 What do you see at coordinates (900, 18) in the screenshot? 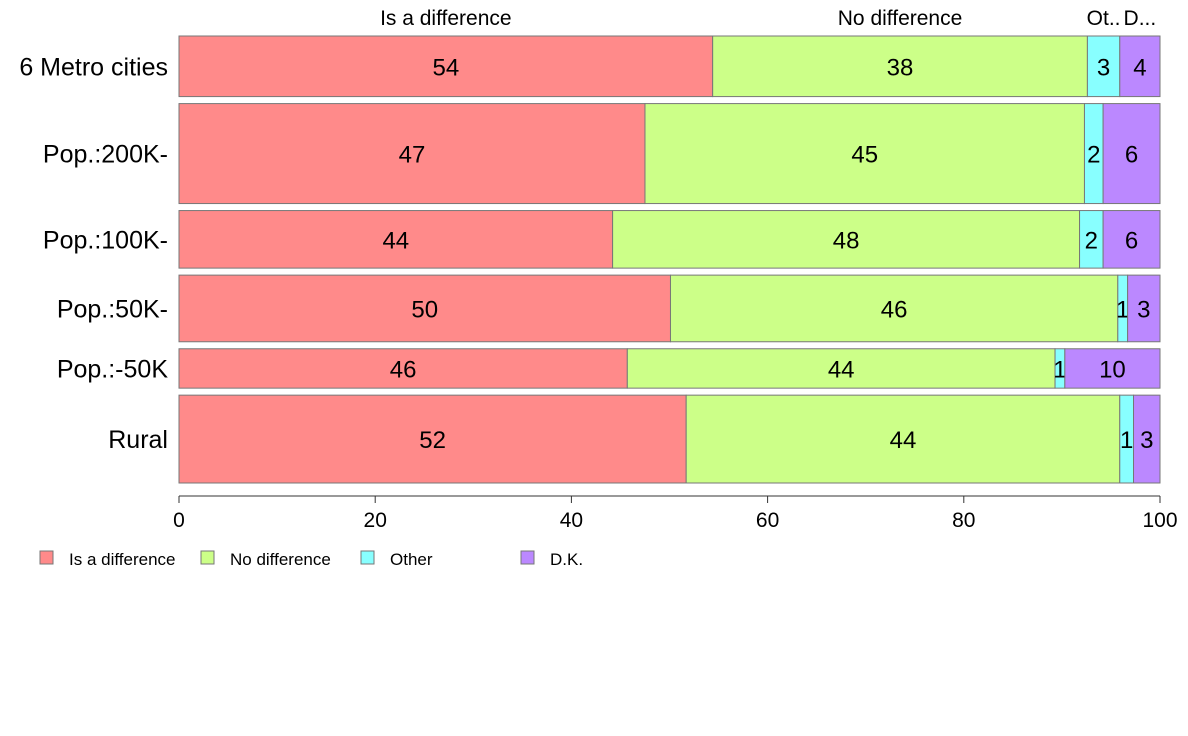
I see `top-series-label: No difference` at bounding box center [900, 18].